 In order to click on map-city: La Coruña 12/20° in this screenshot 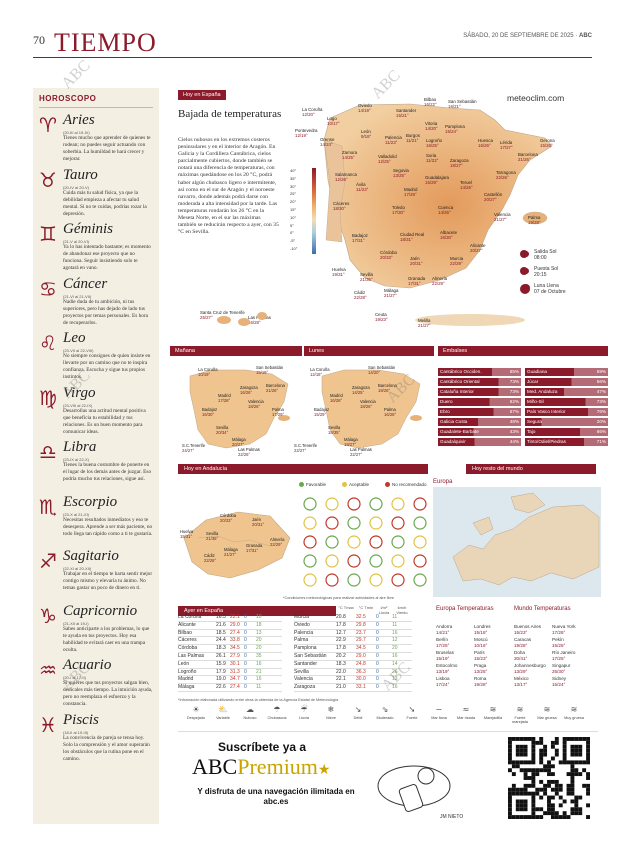, I will do `click(312, 112)`.